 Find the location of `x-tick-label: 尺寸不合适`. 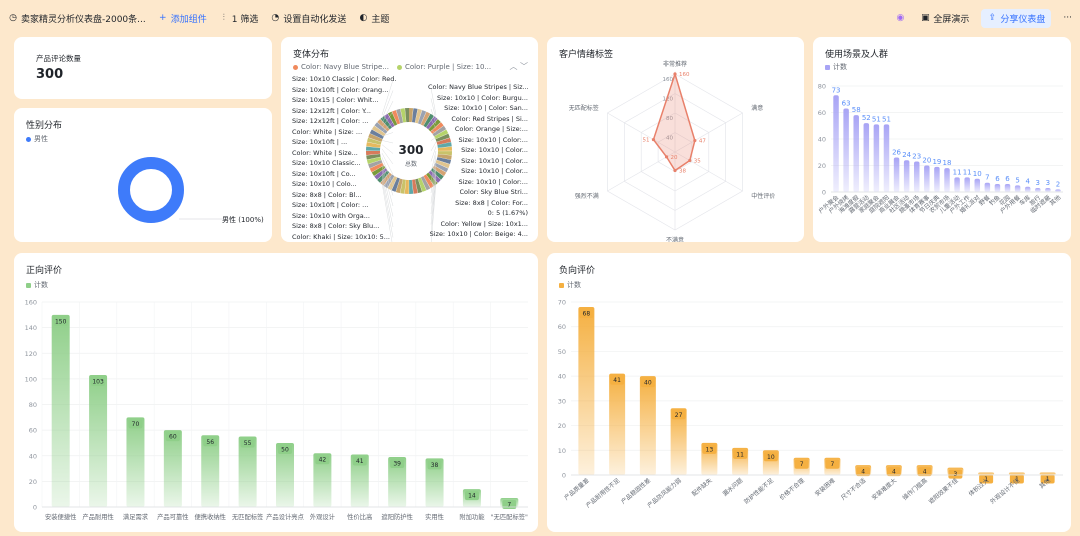

x-tick-label: 尺寸不合适 is located at coordinates (853, 488).